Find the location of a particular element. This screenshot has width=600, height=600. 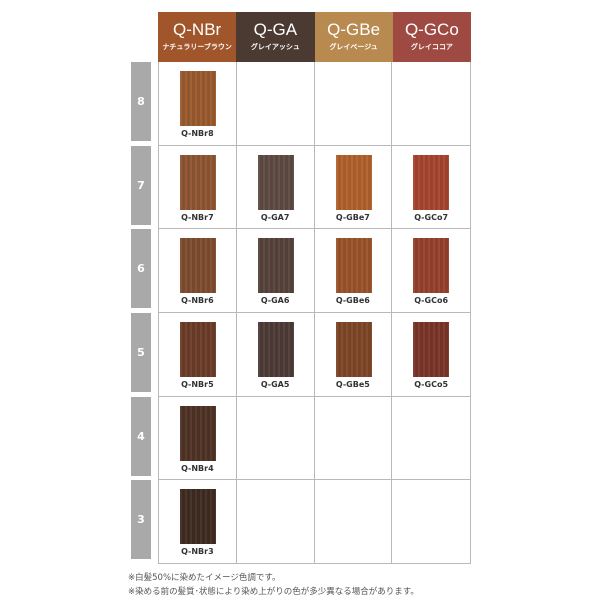

column-code: Q-GA is located at coordinates (275, 29).